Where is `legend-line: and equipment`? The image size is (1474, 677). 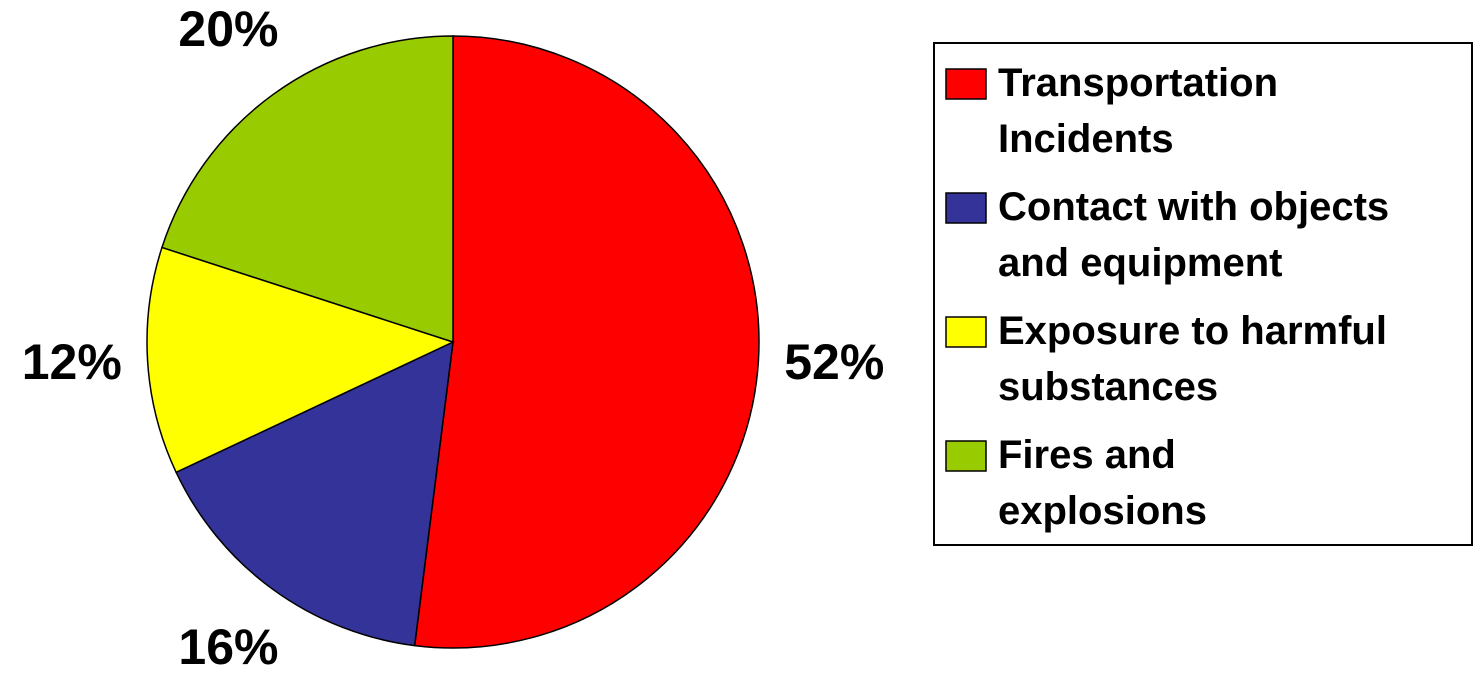 legend-line: and equipment is located at coordinates (1140, 263).